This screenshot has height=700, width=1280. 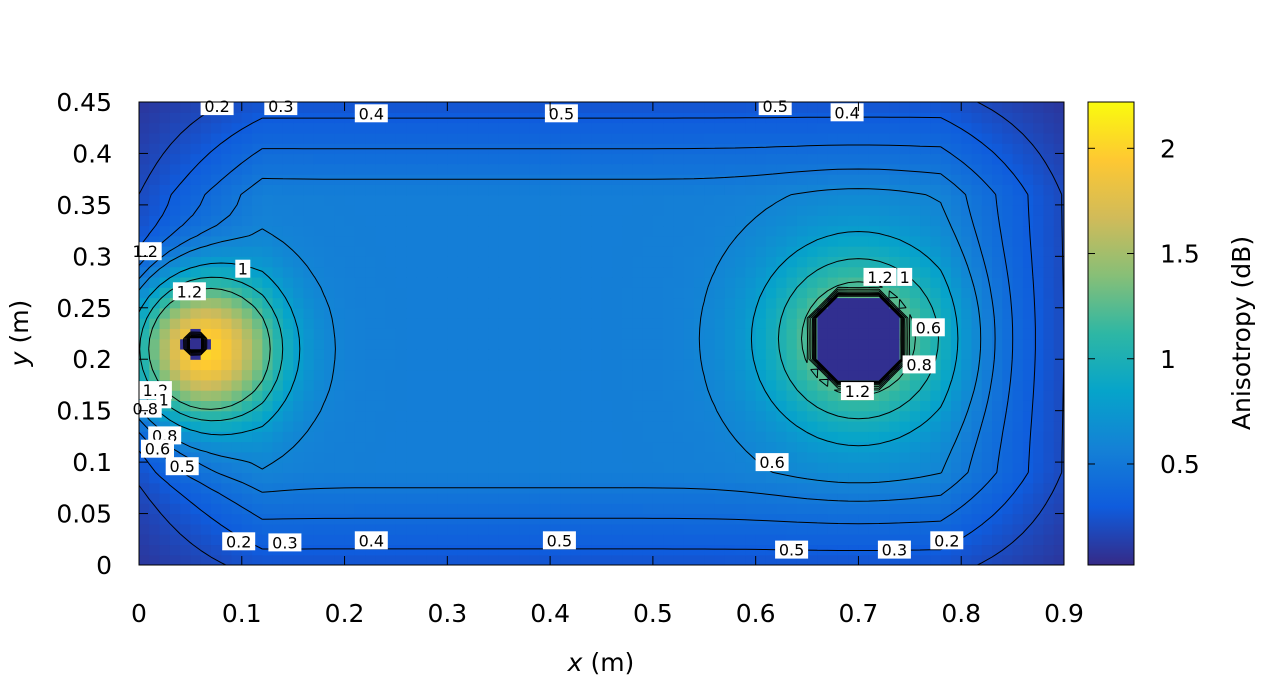 What do you see at coordinates (561, 113) in the screenshot?
I see `contour-label-text: 0.5` at bounding box center [561, 113].